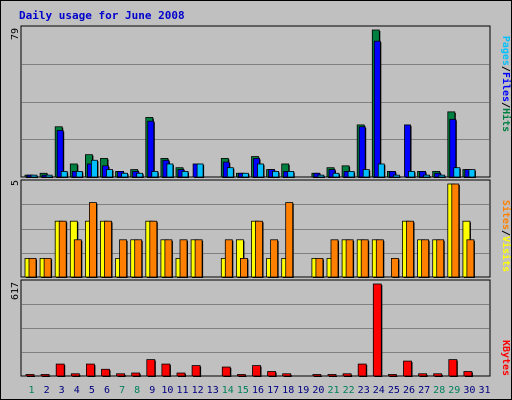  What do you see at coordinates (506, 87) in the screenshot?
I see `legend-entry-files: Files` at bounding box center [506, 87].